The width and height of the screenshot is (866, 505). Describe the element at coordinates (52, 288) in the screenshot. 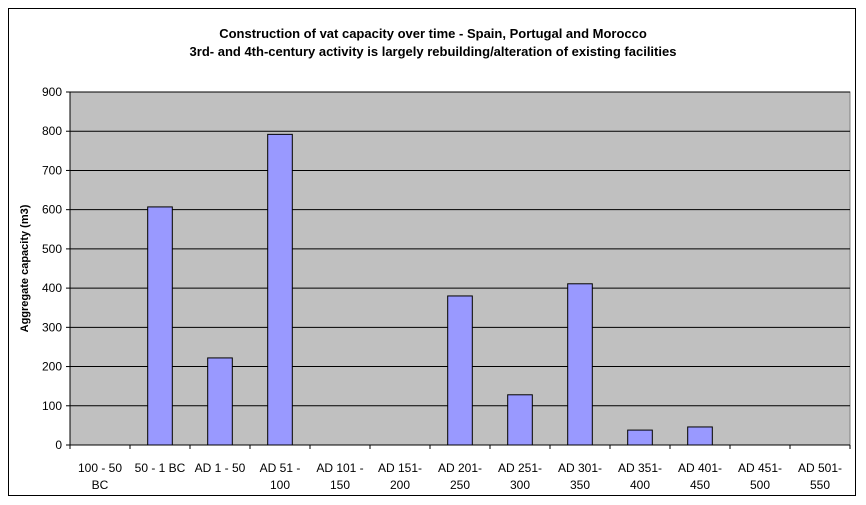

I see `y-tick-label: 400` at that location.